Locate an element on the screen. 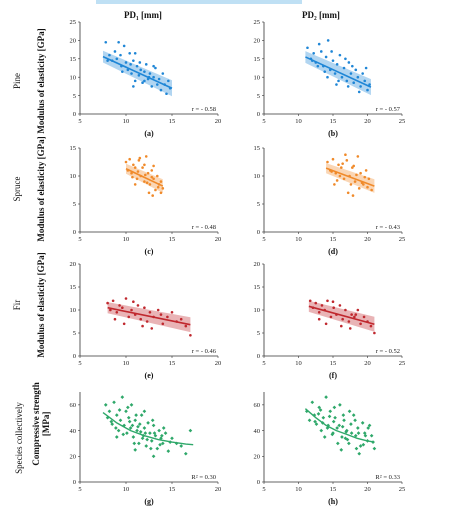 Image resolution: width=456 pixels, height=520 pixels. x-tick-label-f: 20 is located at coordinates (367, 363).